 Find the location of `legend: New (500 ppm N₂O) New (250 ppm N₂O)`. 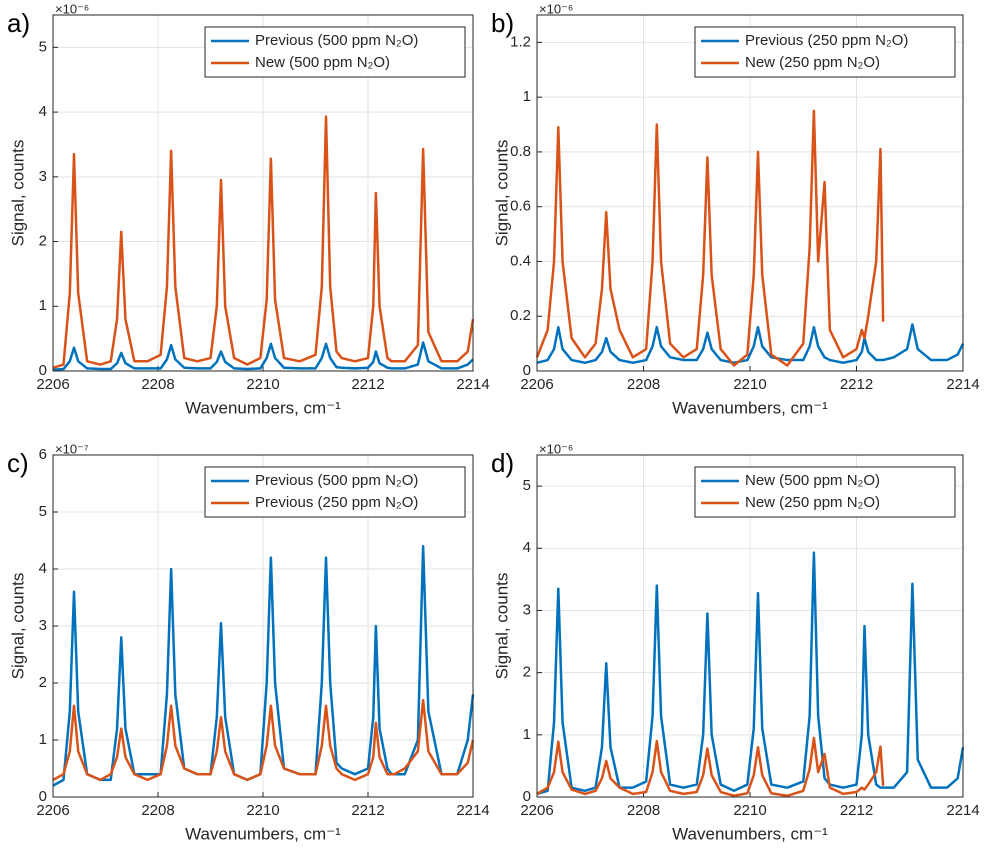

legend: New (500 ppm N₂O) New (250 ppm N₂O) is located at coordinates (825, 492).